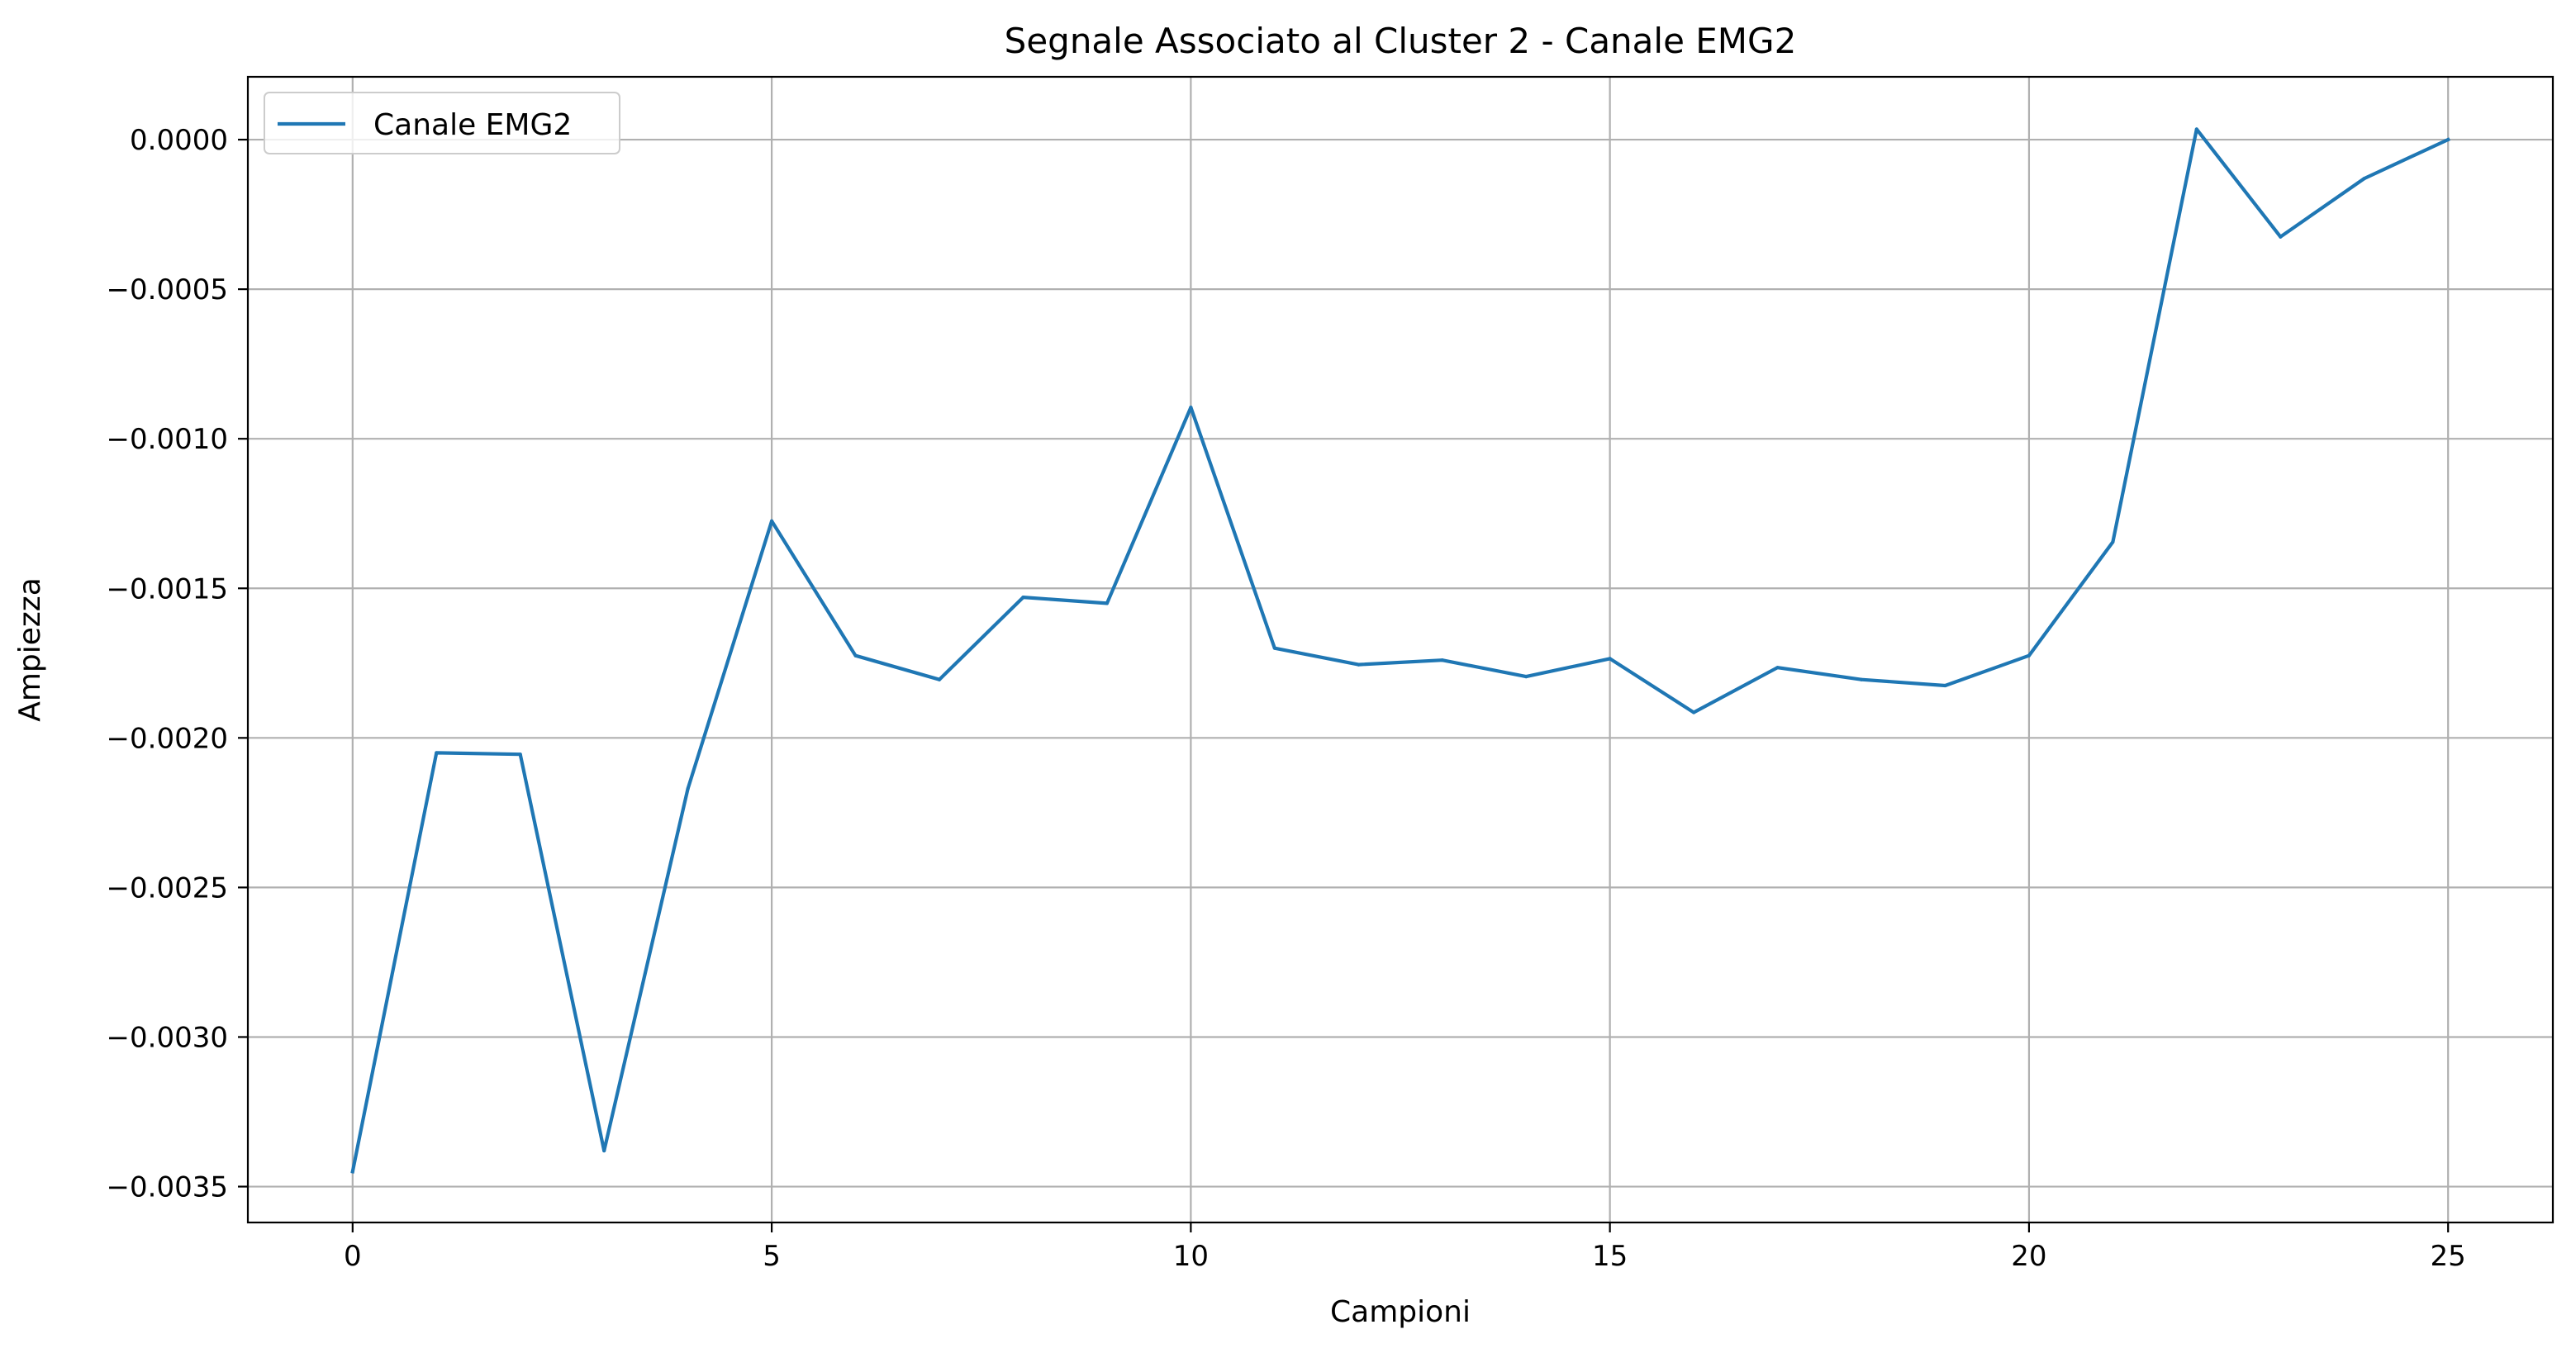  I want to click on y-tick-label: 0.0000, so click(179, 140).